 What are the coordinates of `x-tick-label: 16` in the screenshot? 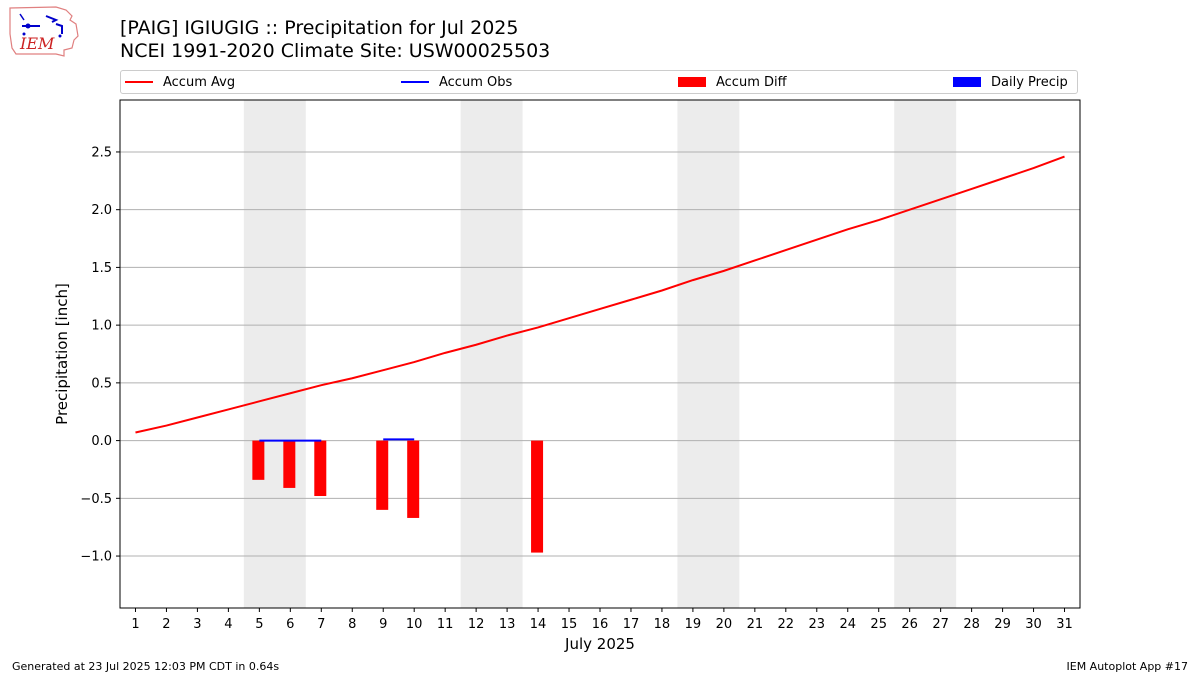 It's located at (600, 624).